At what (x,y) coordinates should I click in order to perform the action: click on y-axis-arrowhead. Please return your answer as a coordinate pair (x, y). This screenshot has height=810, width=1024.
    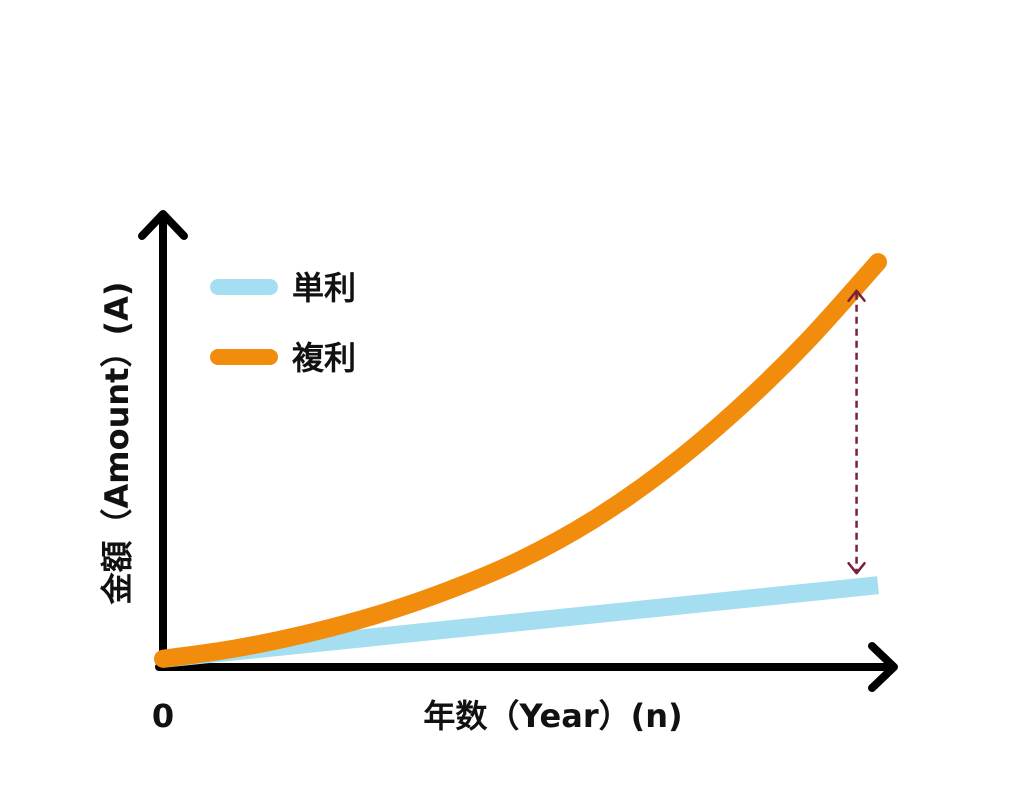
    Looking at the image, I should click on (163, 225).